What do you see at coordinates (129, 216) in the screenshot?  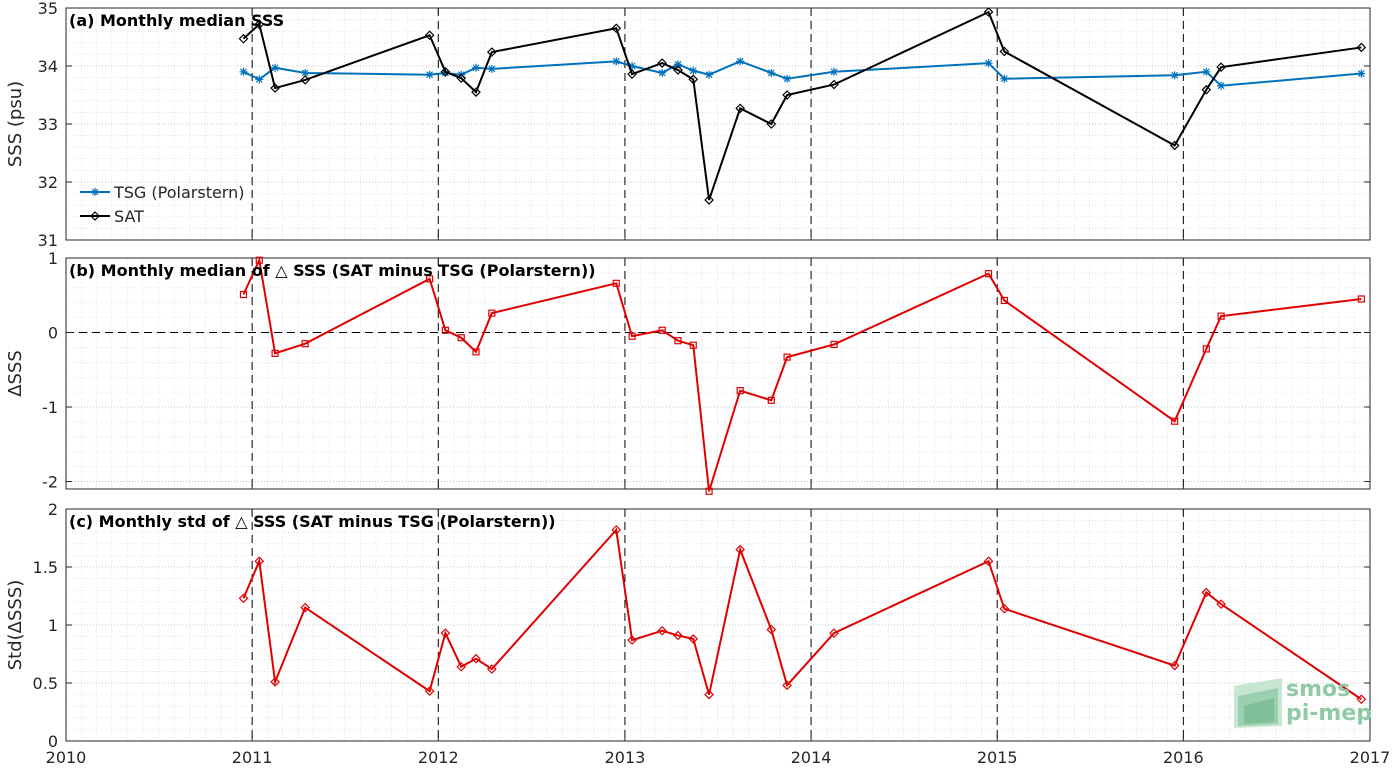 I see `legend-label-1: SAT` at bounding box center [129, 216].